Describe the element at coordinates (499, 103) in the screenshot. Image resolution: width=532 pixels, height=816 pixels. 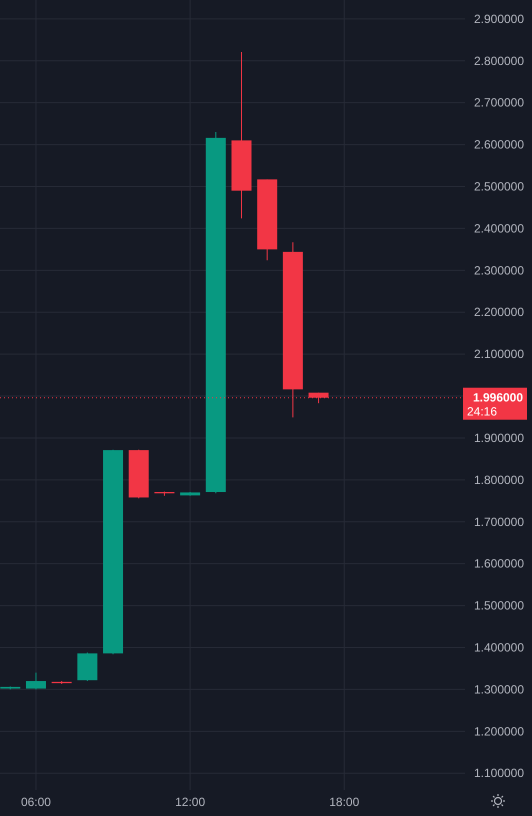
I see `y-tick-label: 2.700000` at that location.